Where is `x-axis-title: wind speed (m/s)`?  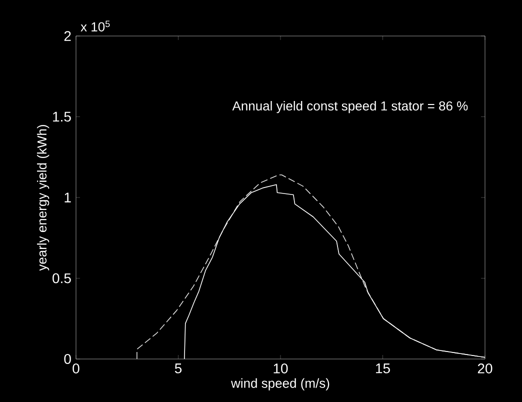
x-axis-title: wind speed (m/s) is located at coordinates (280, 384).